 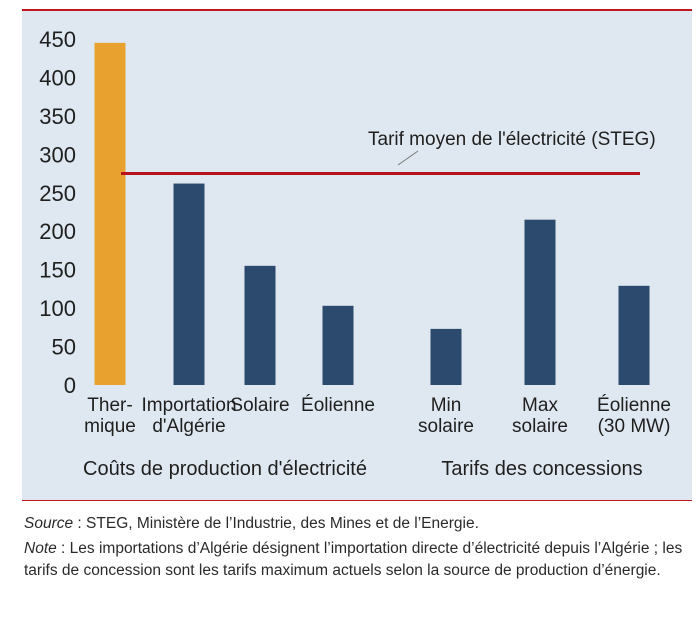 What do you see at coordinates (57, 39) in the screenshot?
I see `y-tick-label: 450` at bounding box center [57, 39].